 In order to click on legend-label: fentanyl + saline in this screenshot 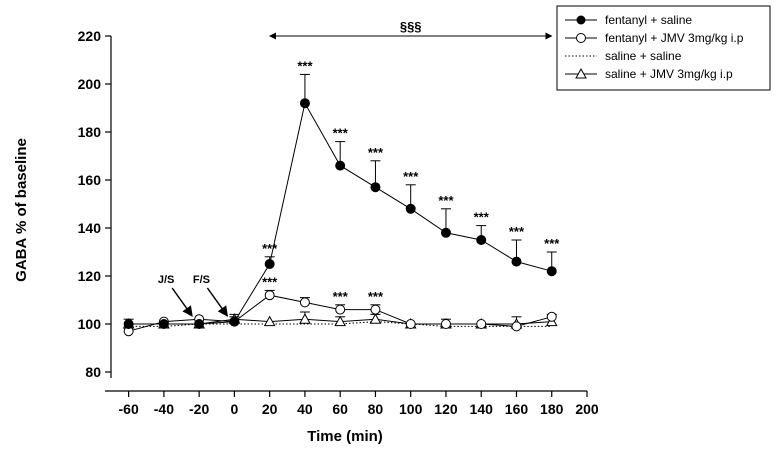, I will do `click(648, 20)`.